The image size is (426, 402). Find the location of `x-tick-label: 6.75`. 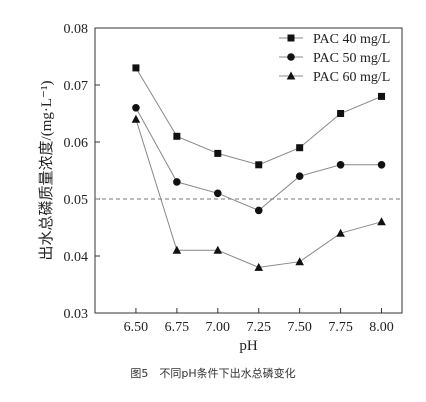

x-tick-label: 6.75 is located at coordinates (177, 327).